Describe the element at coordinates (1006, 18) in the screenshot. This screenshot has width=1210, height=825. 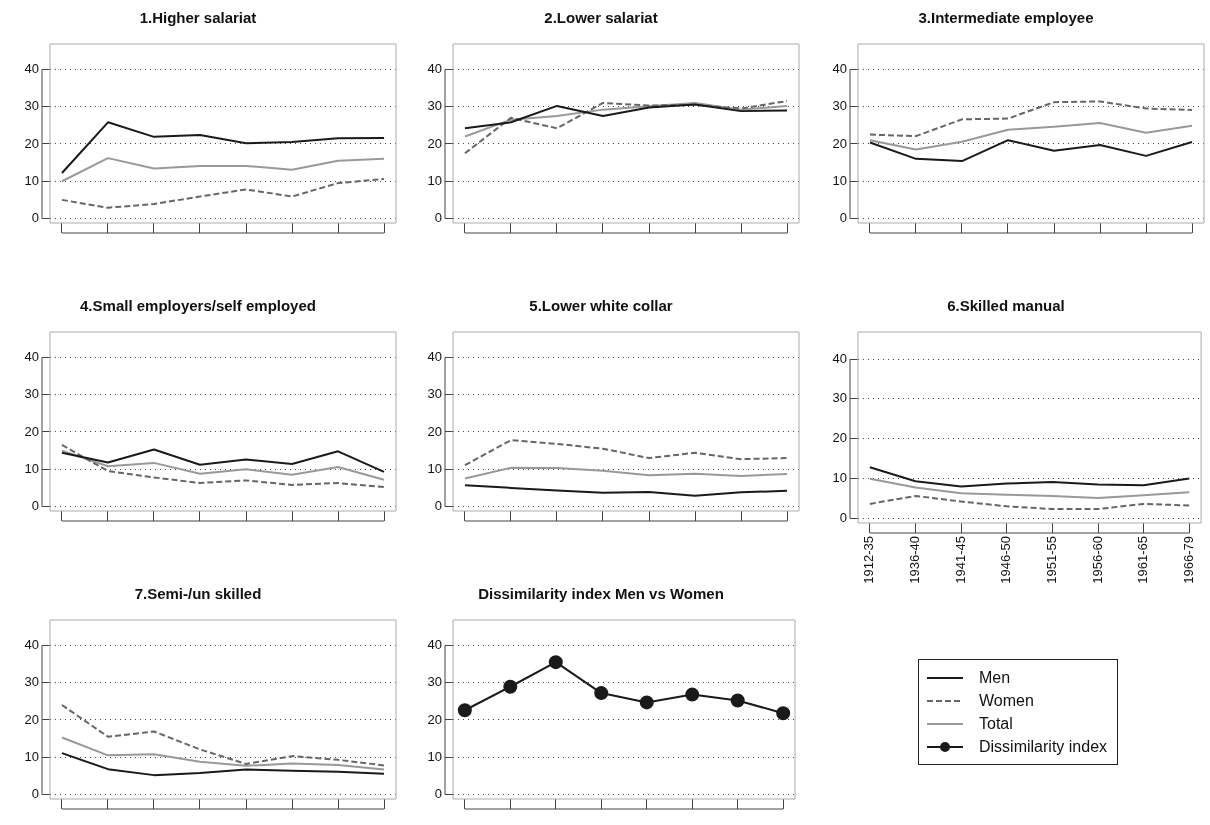
I see `chart-title: 3.Intermediate employee` at that location.